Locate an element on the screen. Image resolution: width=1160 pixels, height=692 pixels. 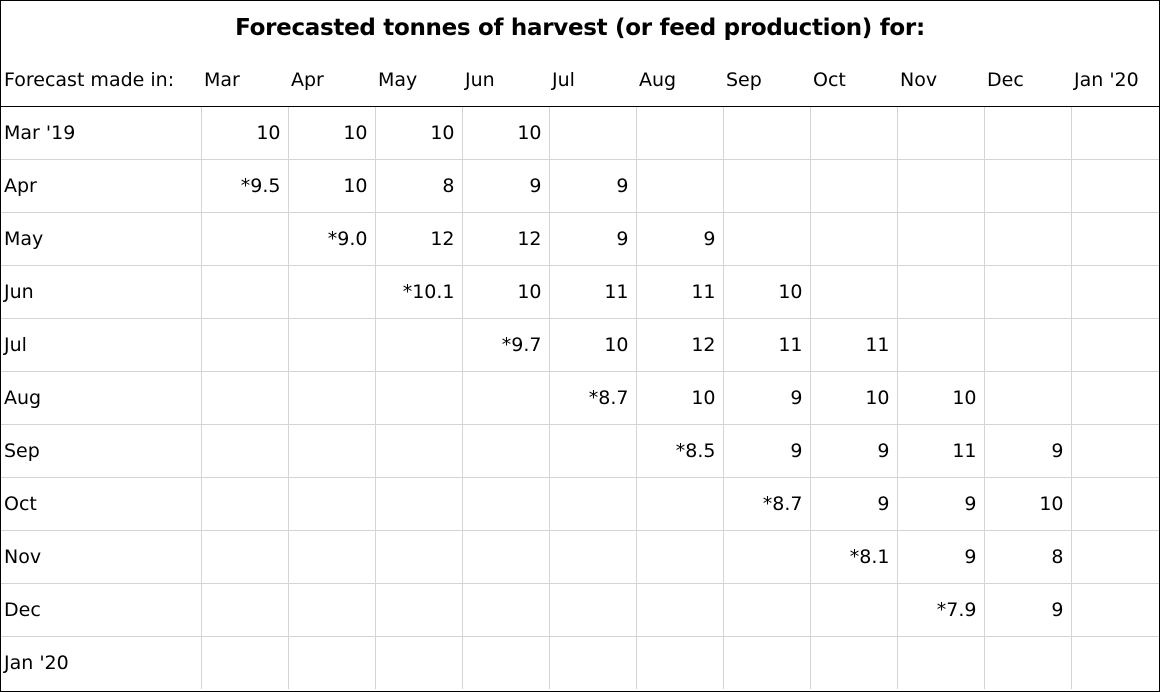
table-row: Apr *9.5 10 8 9 9 is located at coordinates (580, 186).